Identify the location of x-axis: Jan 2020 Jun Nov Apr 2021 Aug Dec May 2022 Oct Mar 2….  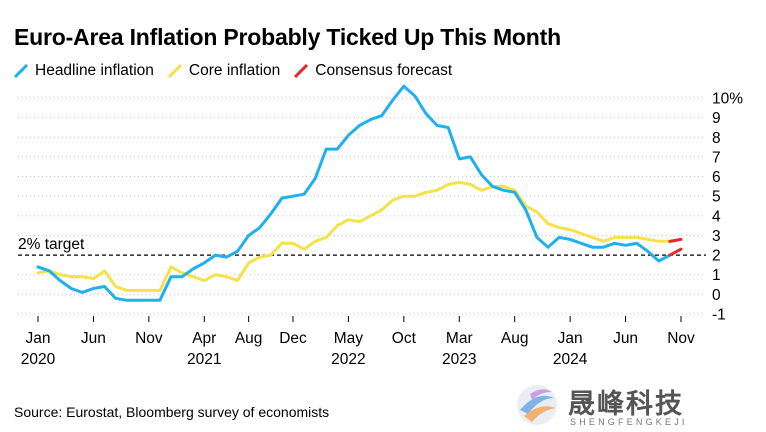
(358, 342).